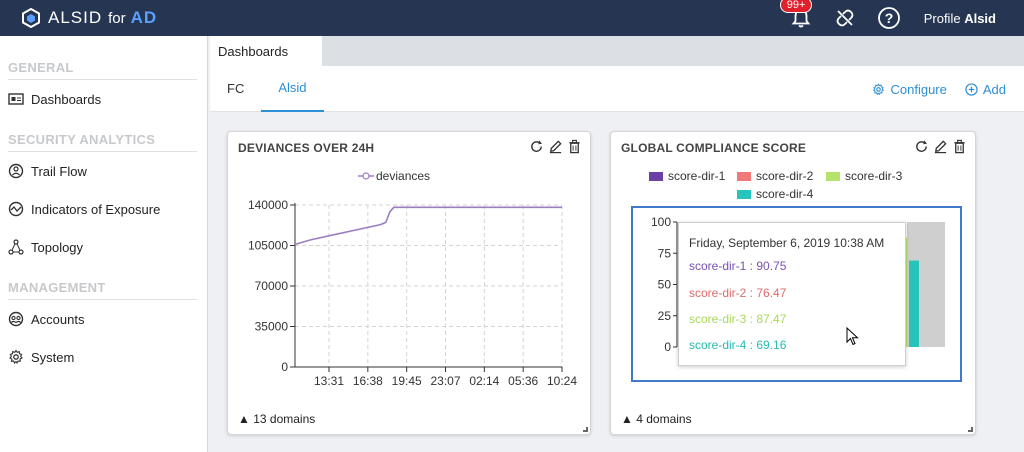  Describe the element at coordinates (16, 209) in the screenshot. I see `indicators-icon` at that location.